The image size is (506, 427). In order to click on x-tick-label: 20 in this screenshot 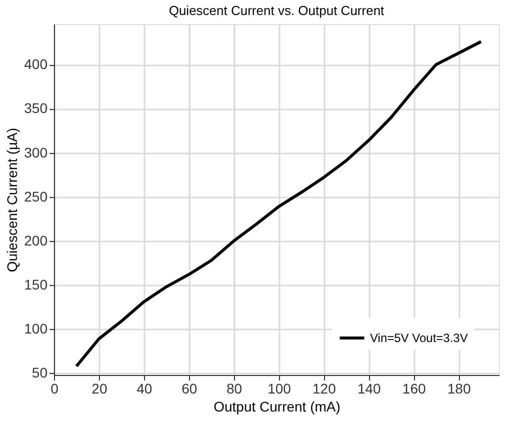, I will do `click(100, 388)`.